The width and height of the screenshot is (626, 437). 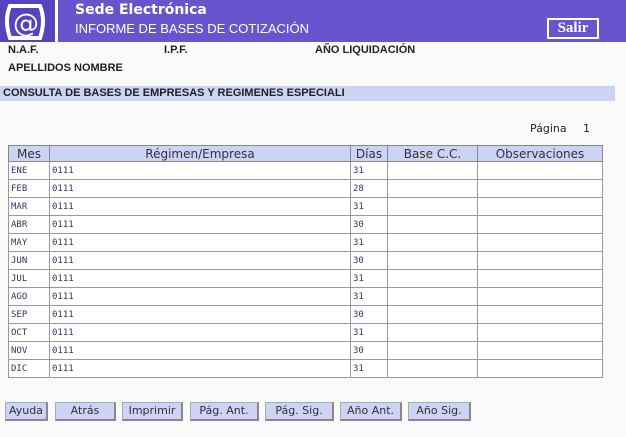 I want to click on table-row: MAY 0111 31, so click(x=305, y=242).